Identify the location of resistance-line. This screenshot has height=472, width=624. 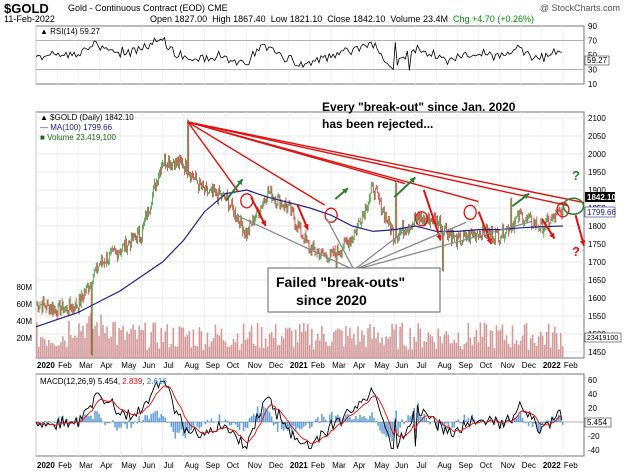
(256, 163).